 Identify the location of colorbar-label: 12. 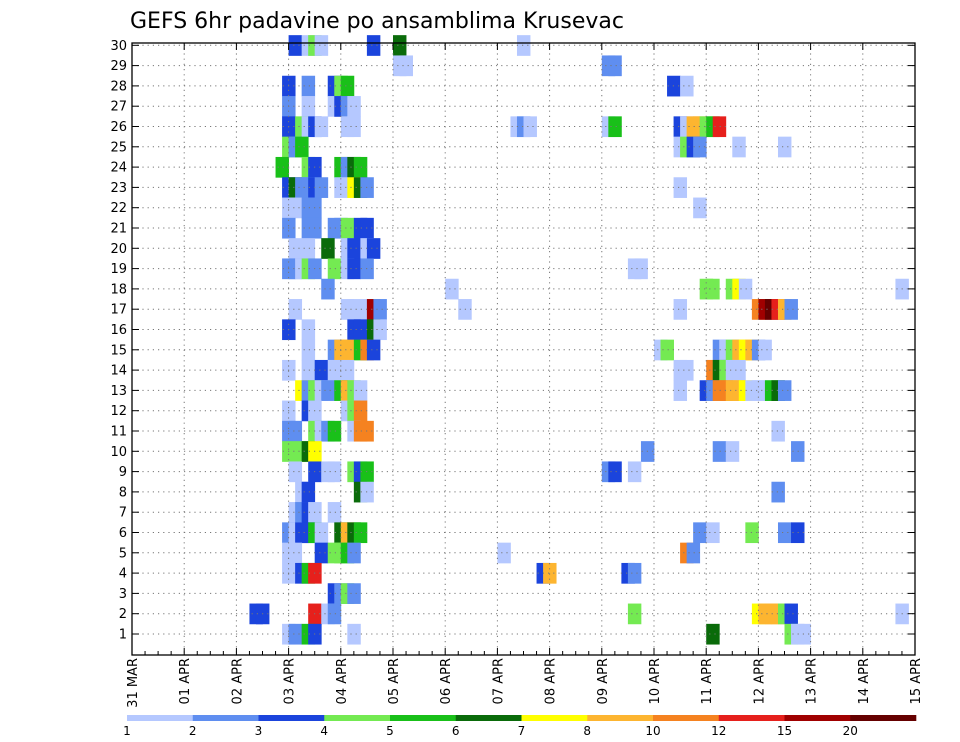
(718, 731).